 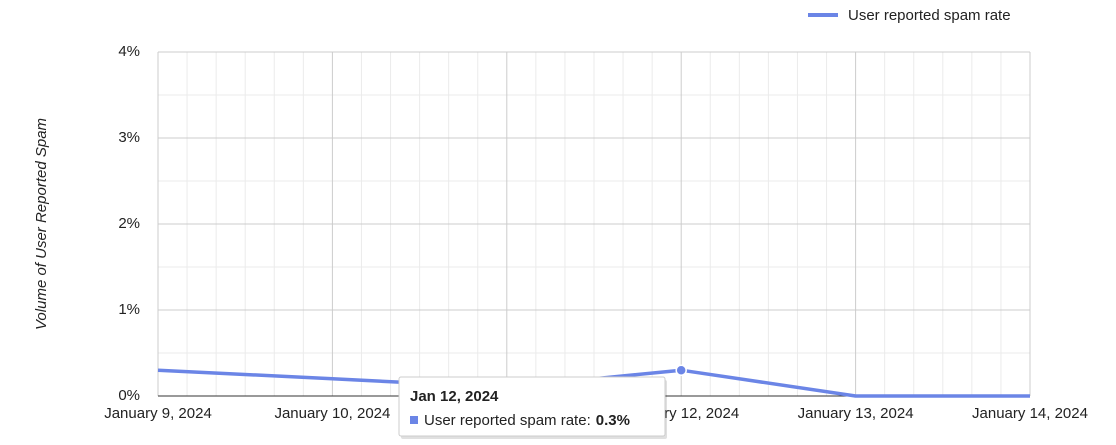 What do you see at coordinates (129, 137) in the screenshot?
I see `y-tick-label: 3%` at bounding box center [129, 137].